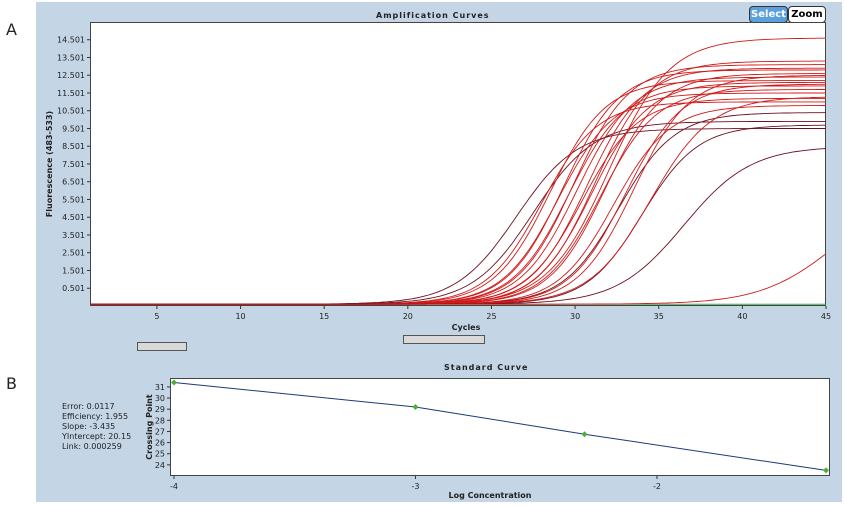 Image resolution: width=844 pixels, height=506 pixels. I want to click on x-tick-label: 25, so click(491, 316).